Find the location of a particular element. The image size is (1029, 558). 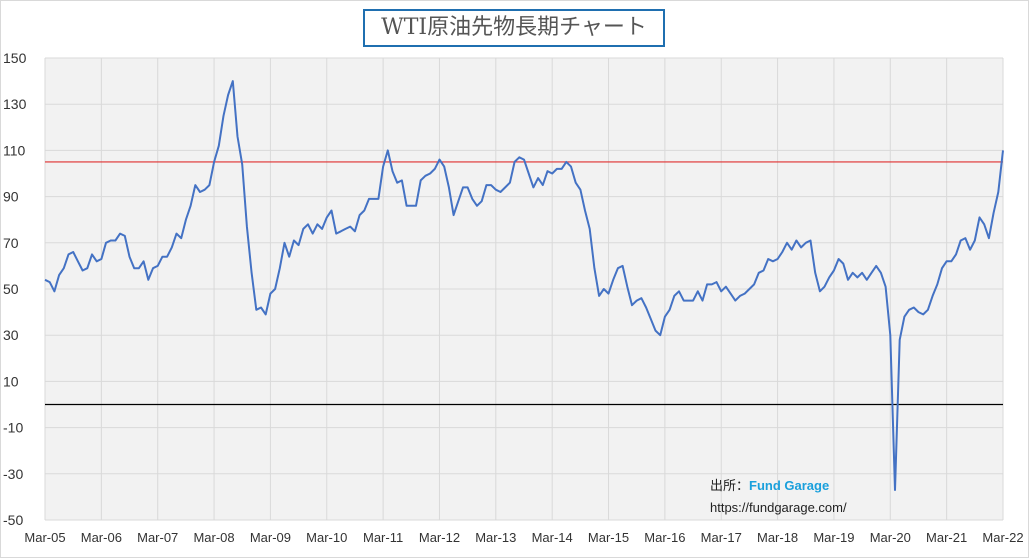

x-tick-label: Mar-16 is located at coordinates (664, 537).